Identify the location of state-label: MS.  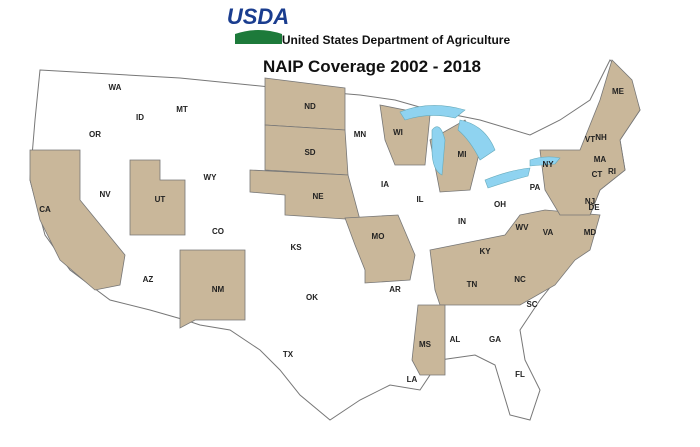
(425, 344).